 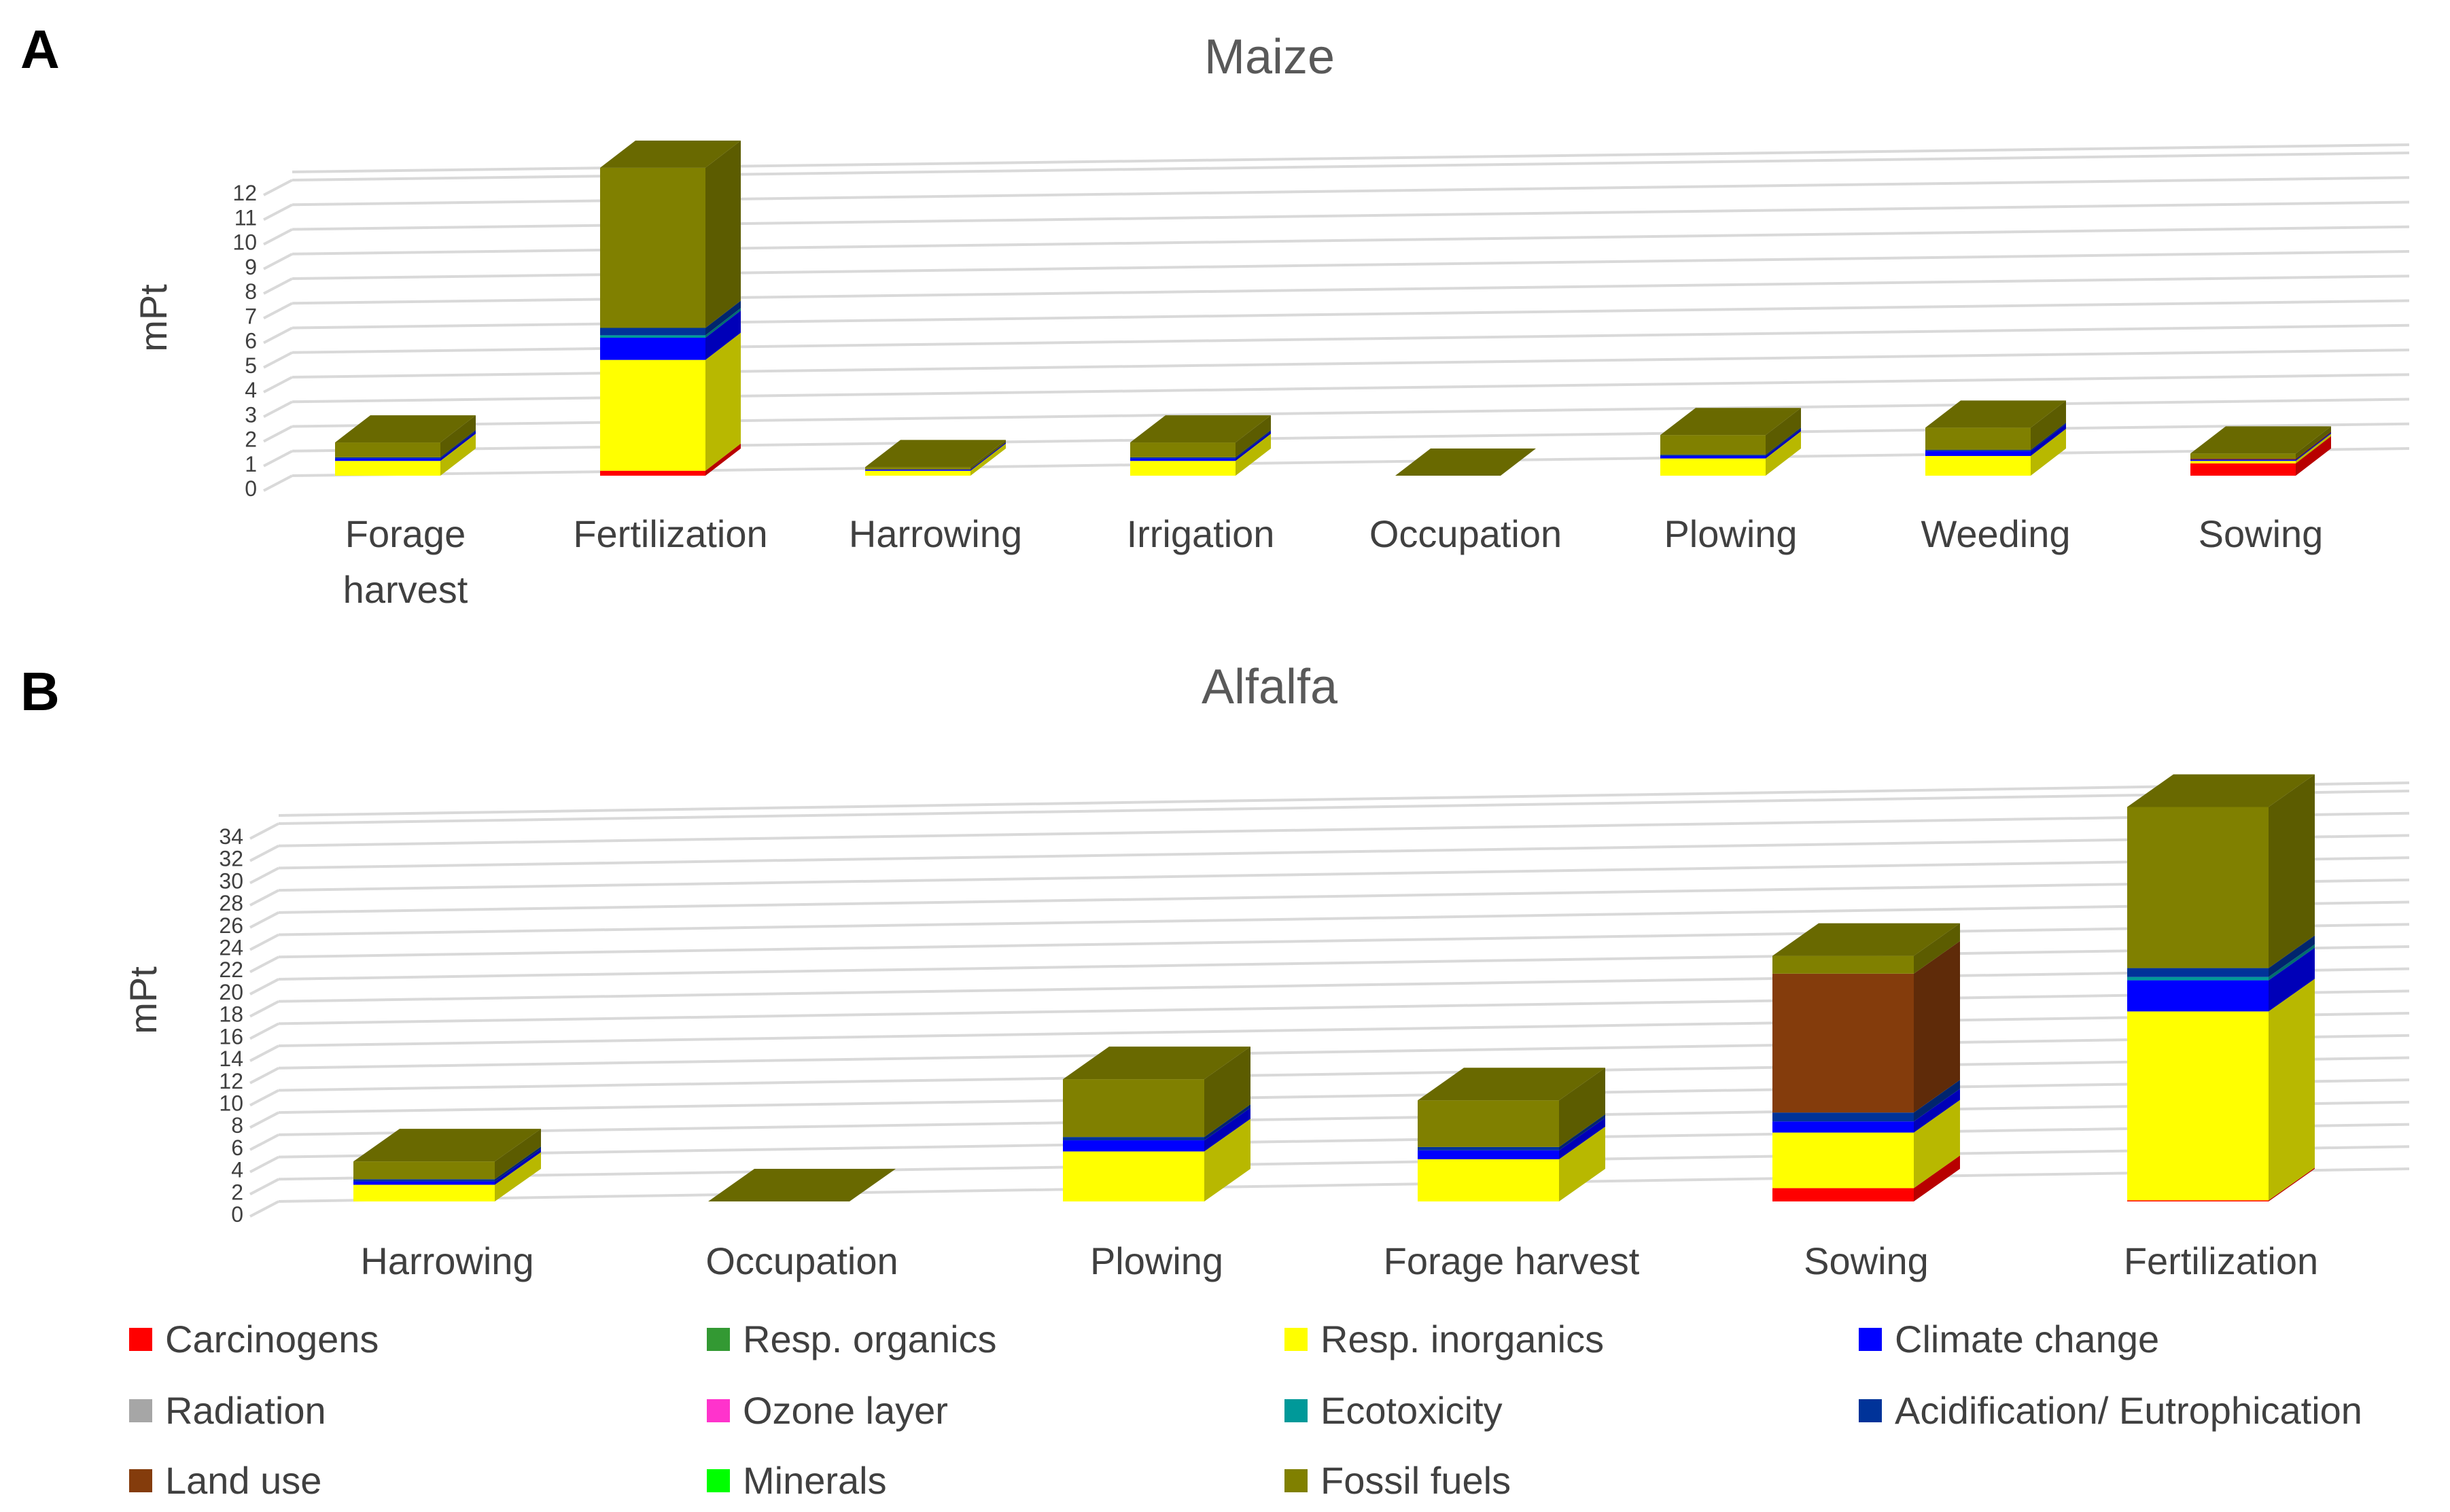 I want to click on y-tick-label: 2, so click(x=251, y=439).